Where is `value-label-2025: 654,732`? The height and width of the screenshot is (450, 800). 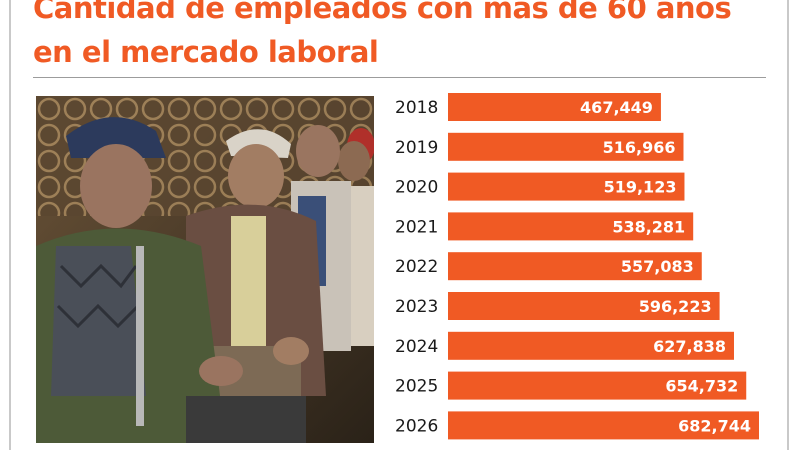
value-label-2025: 654,732 is located at coordinates (701, 386).